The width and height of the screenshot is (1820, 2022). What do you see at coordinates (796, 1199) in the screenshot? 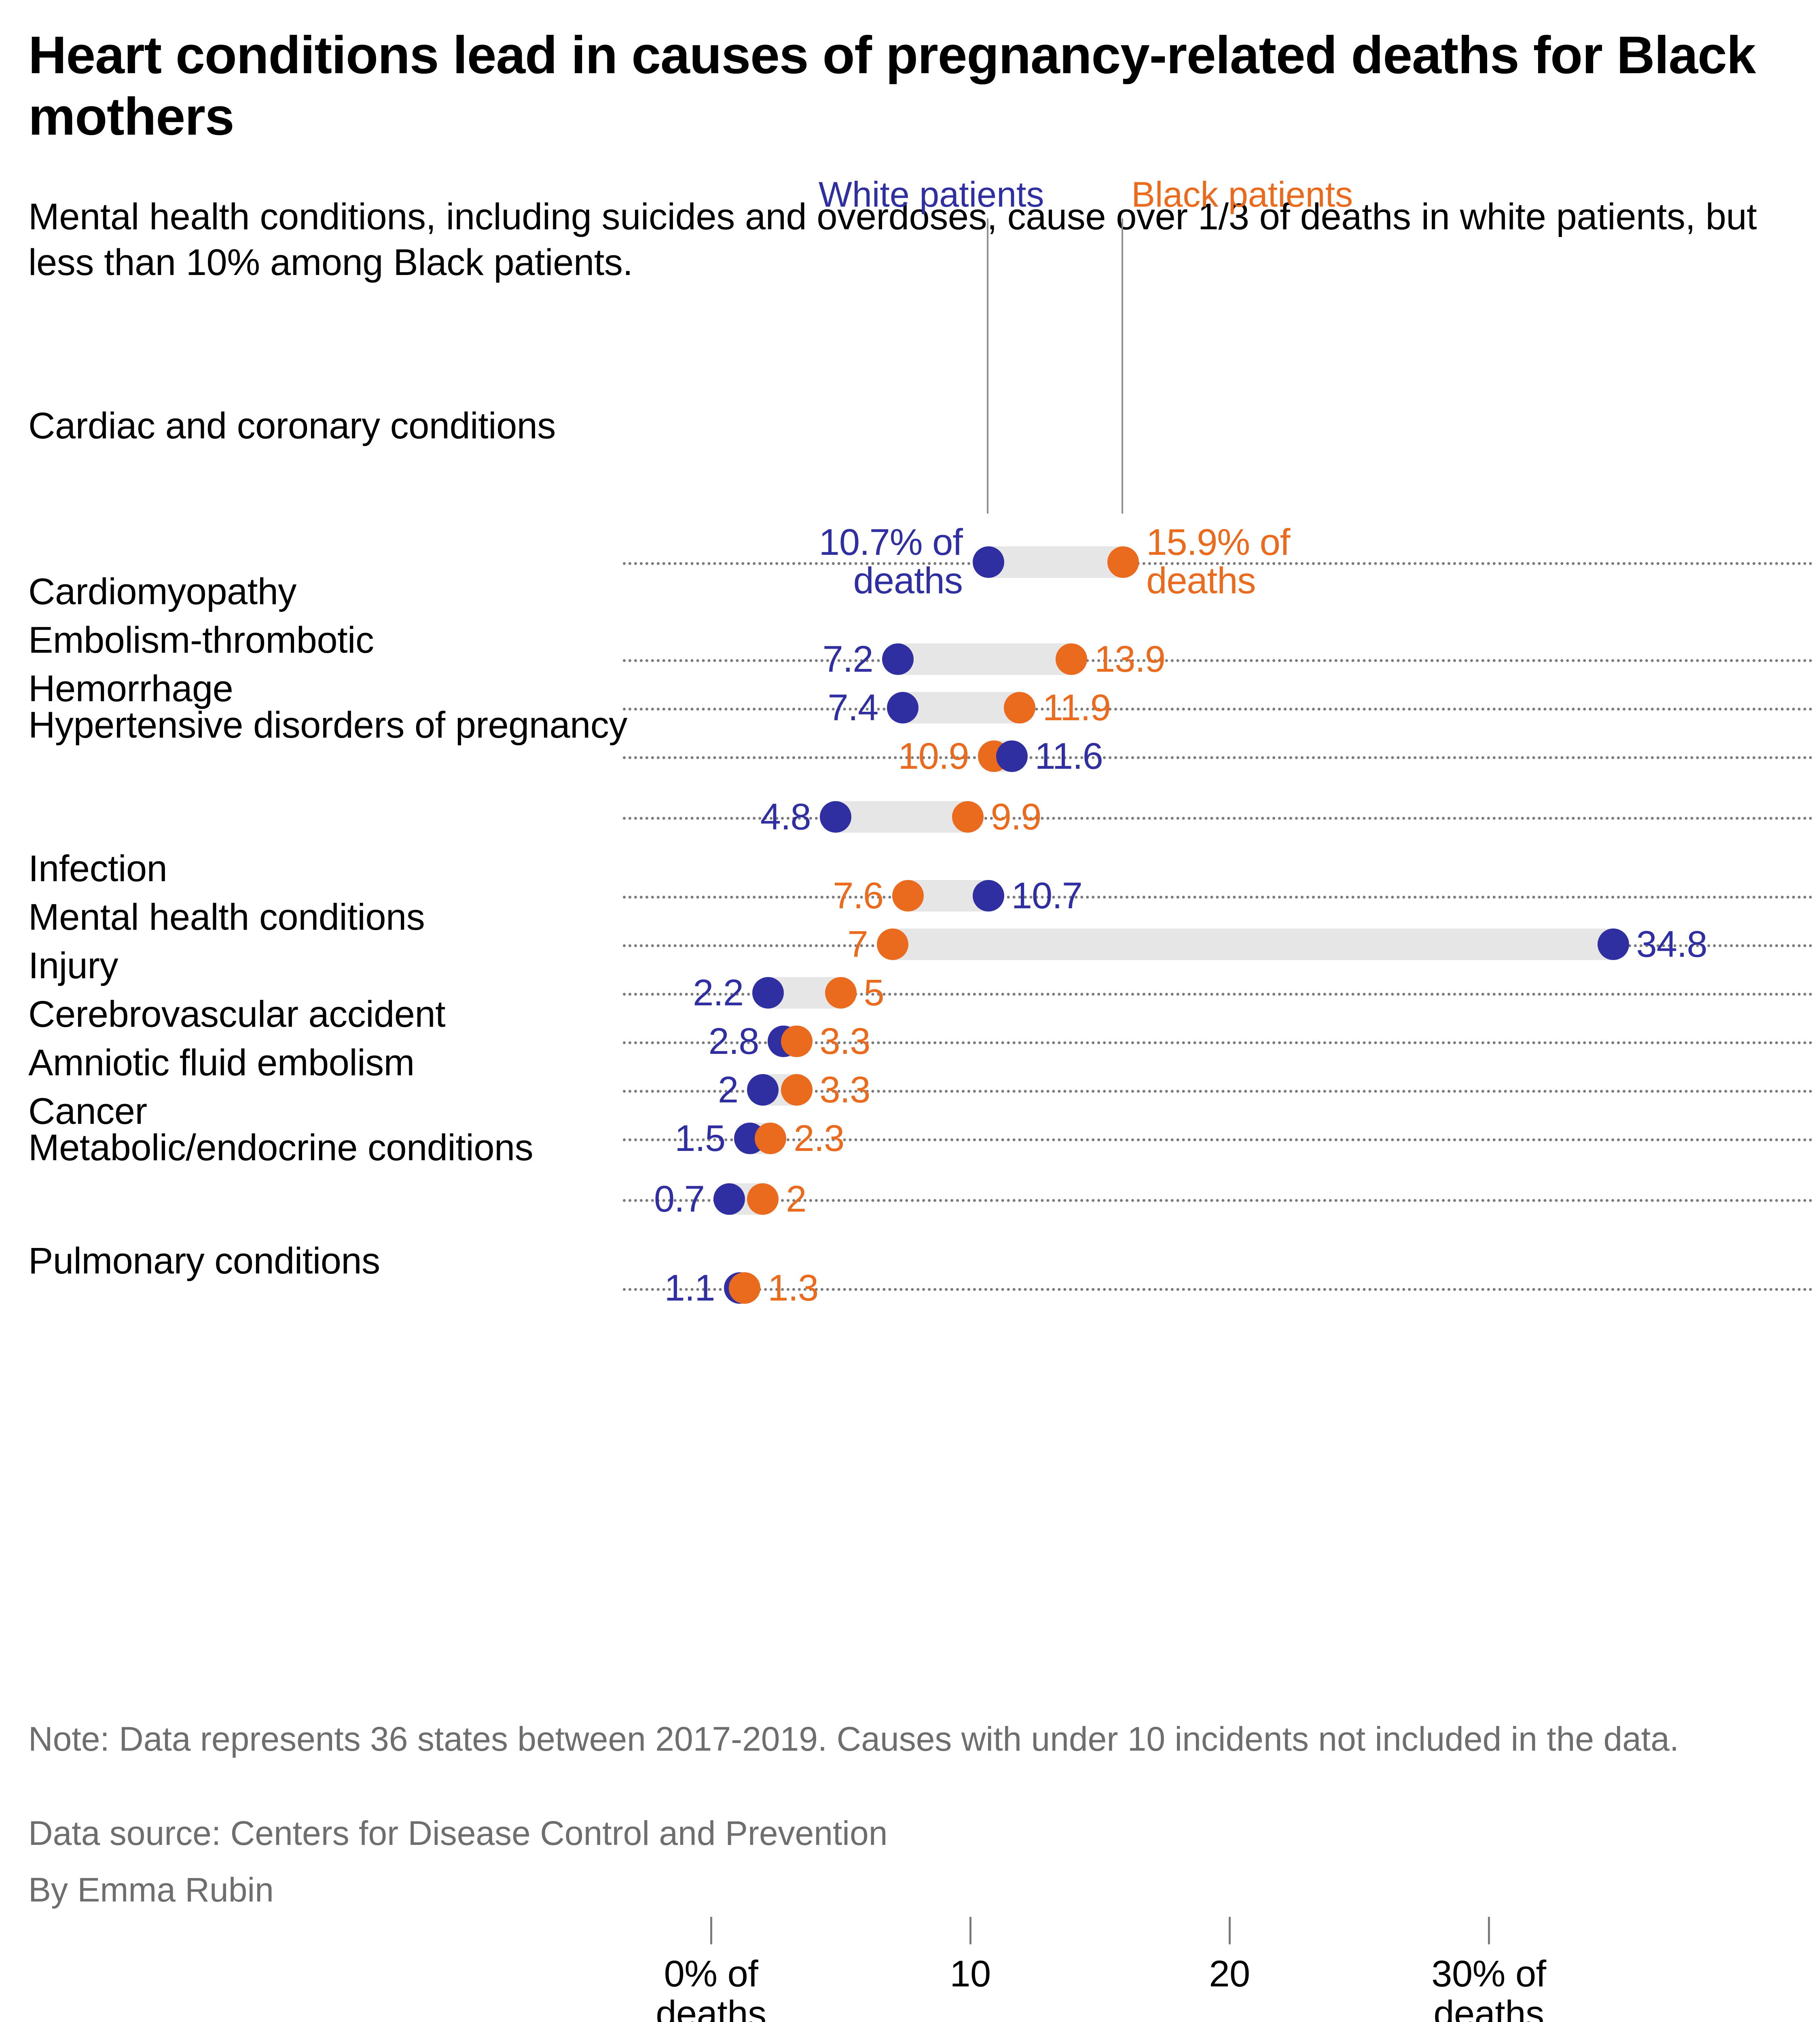
I see `value-label-black: 2` at bounding box center [796, 1199].